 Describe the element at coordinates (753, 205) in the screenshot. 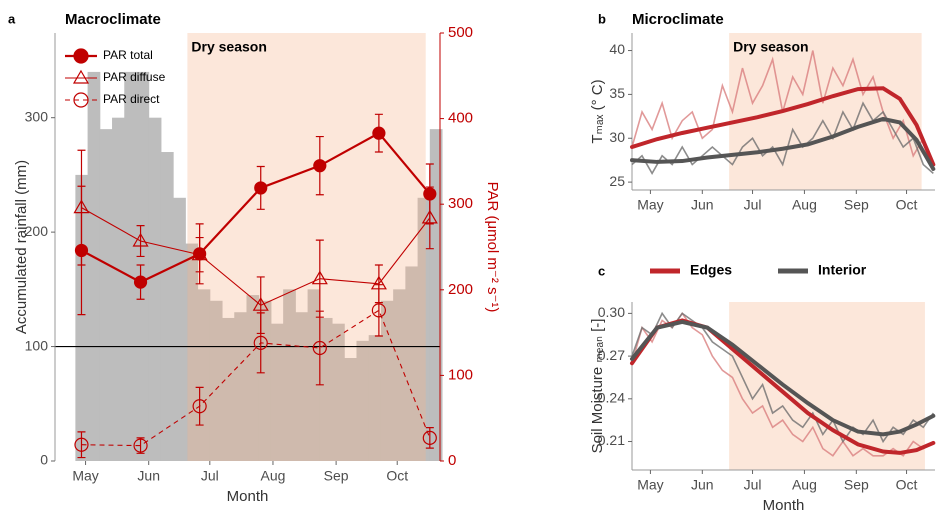

I see `x-tick-label: Jul` at that location.